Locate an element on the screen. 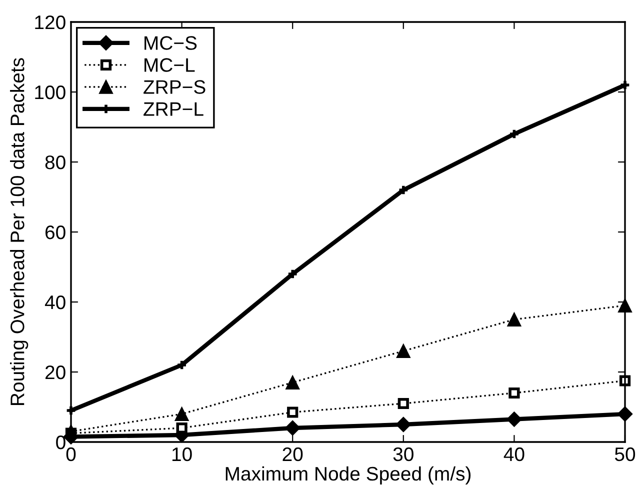 Image resolution: width=638 pixels, height=497 pixels. y-tick-label: 100 is located at coordinates (50, 92).